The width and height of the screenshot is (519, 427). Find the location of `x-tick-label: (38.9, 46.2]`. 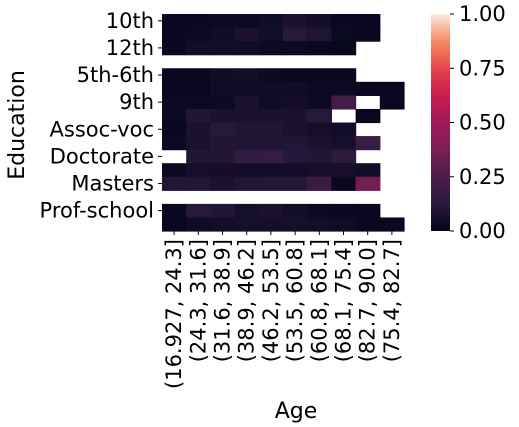

x-tick-label: (38.9, 46.2] is located at coordinates (247, 300).